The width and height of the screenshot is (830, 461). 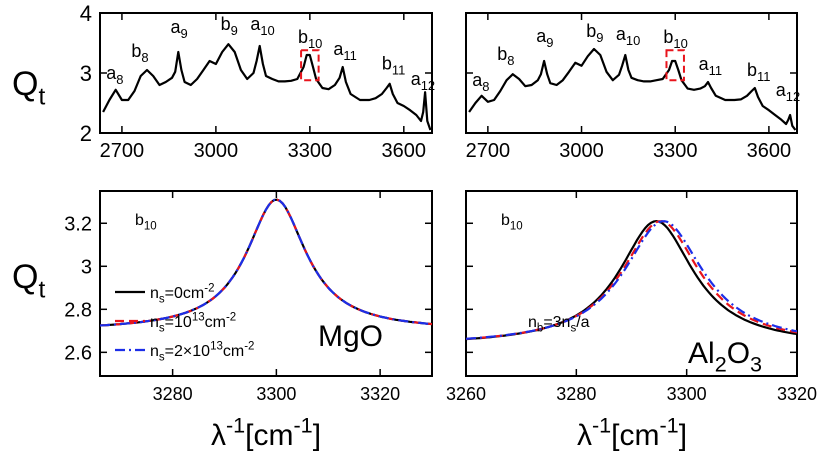 What do you see at coordinates (202, 351) in the screenshot?
I see `legend-entry: ns=2×1013cm-2` at bounding box center [202, 351].